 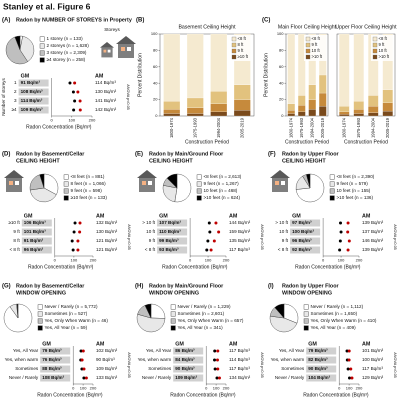 I want to click on y-tick-label: 100, so click(x=154, y=33).